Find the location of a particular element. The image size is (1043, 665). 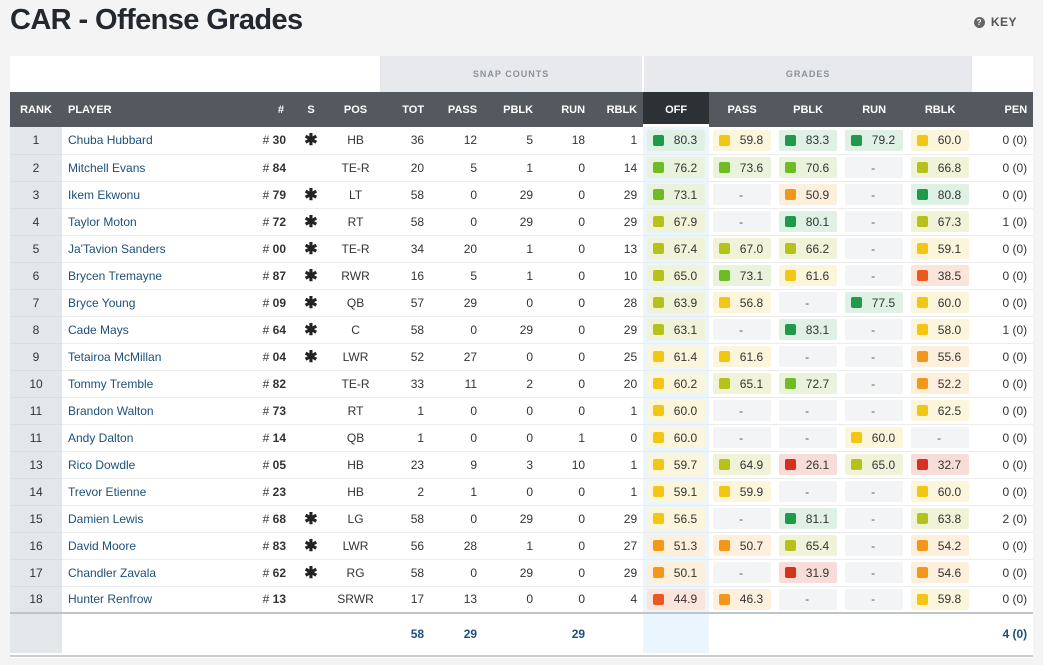

col-pass-grade: PASS is located at coordinates (742, 109).